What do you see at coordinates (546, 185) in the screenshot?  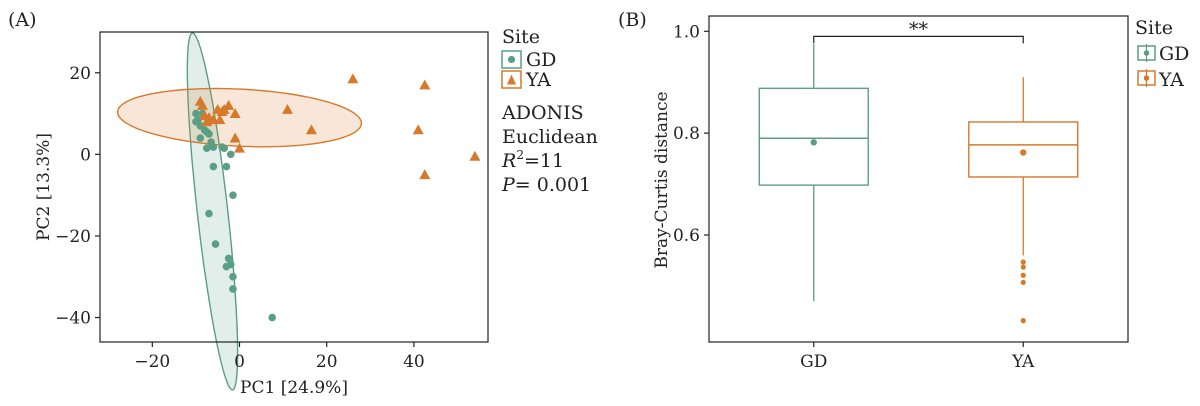 I see `annotation-p-value: P= 0.001` at bounding box center [546, 185].